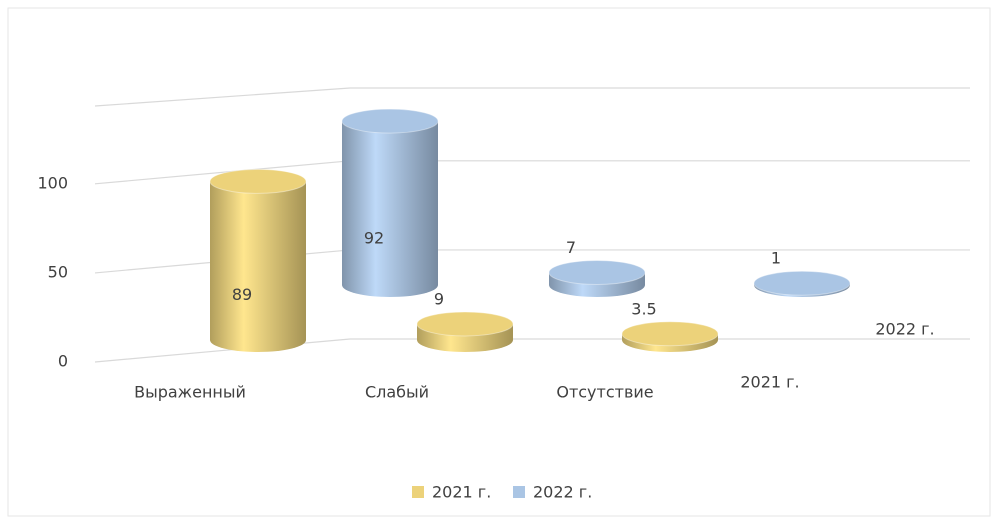  Describe the element at coordinates (58, 271) in the screenshot. I see `y-tick-label: 50` at that location.